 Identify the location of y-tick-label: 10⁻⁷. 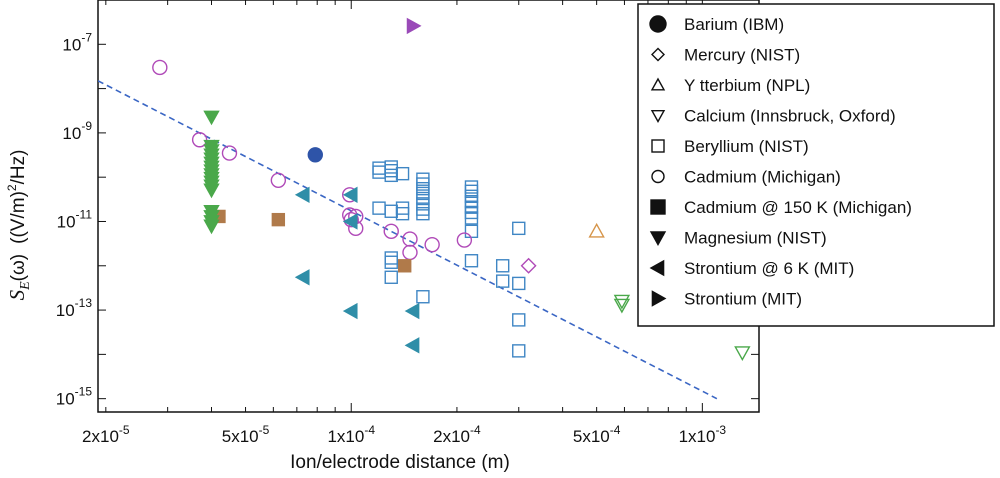
(77, 42).